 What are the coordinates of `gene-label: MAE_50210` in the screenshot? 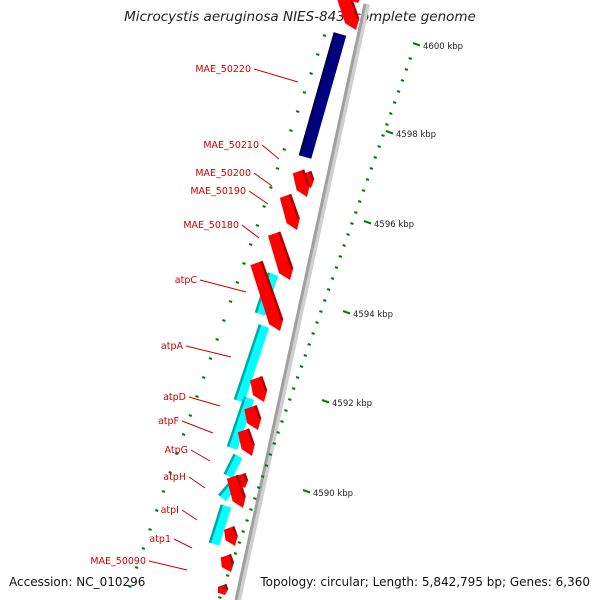 It's located at (231, 145).